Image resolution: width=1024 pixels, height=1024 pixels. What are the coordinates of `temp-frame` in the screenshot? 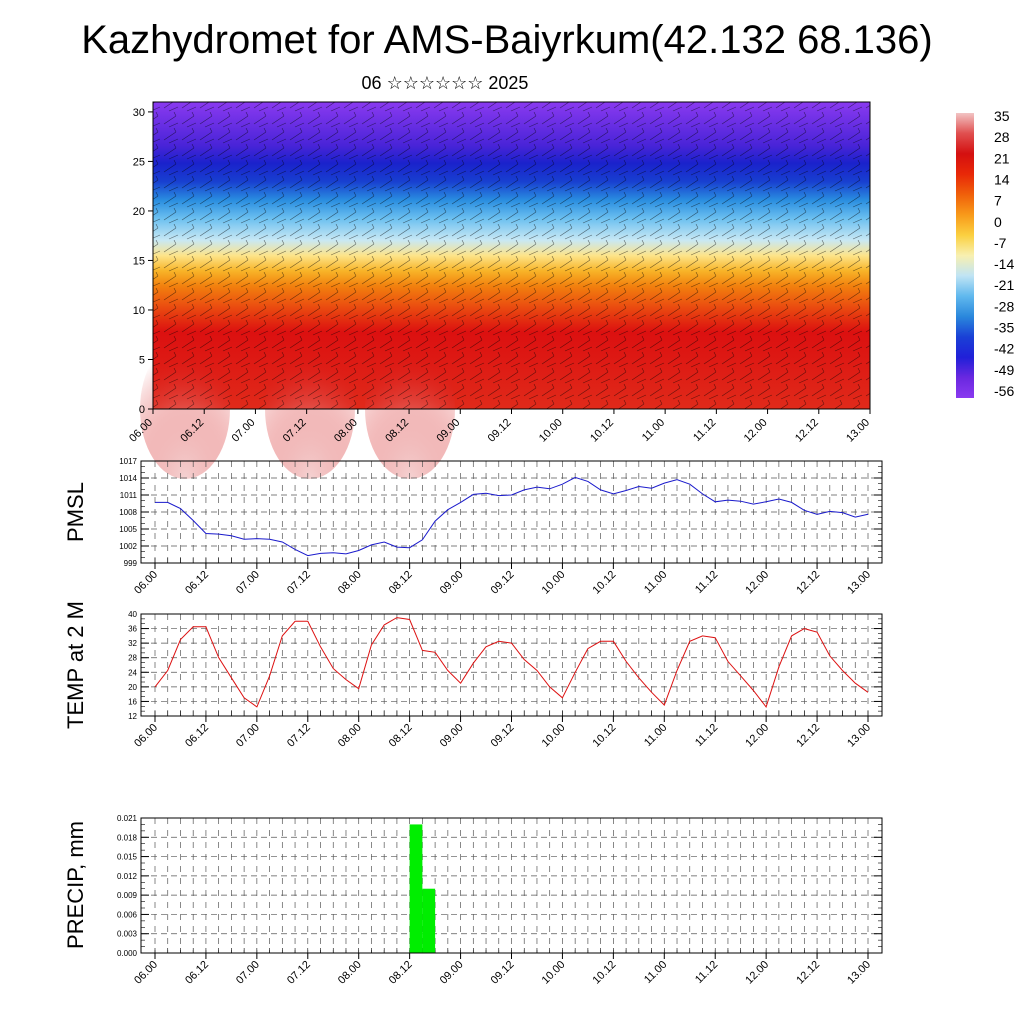 It's located at (511, 665).